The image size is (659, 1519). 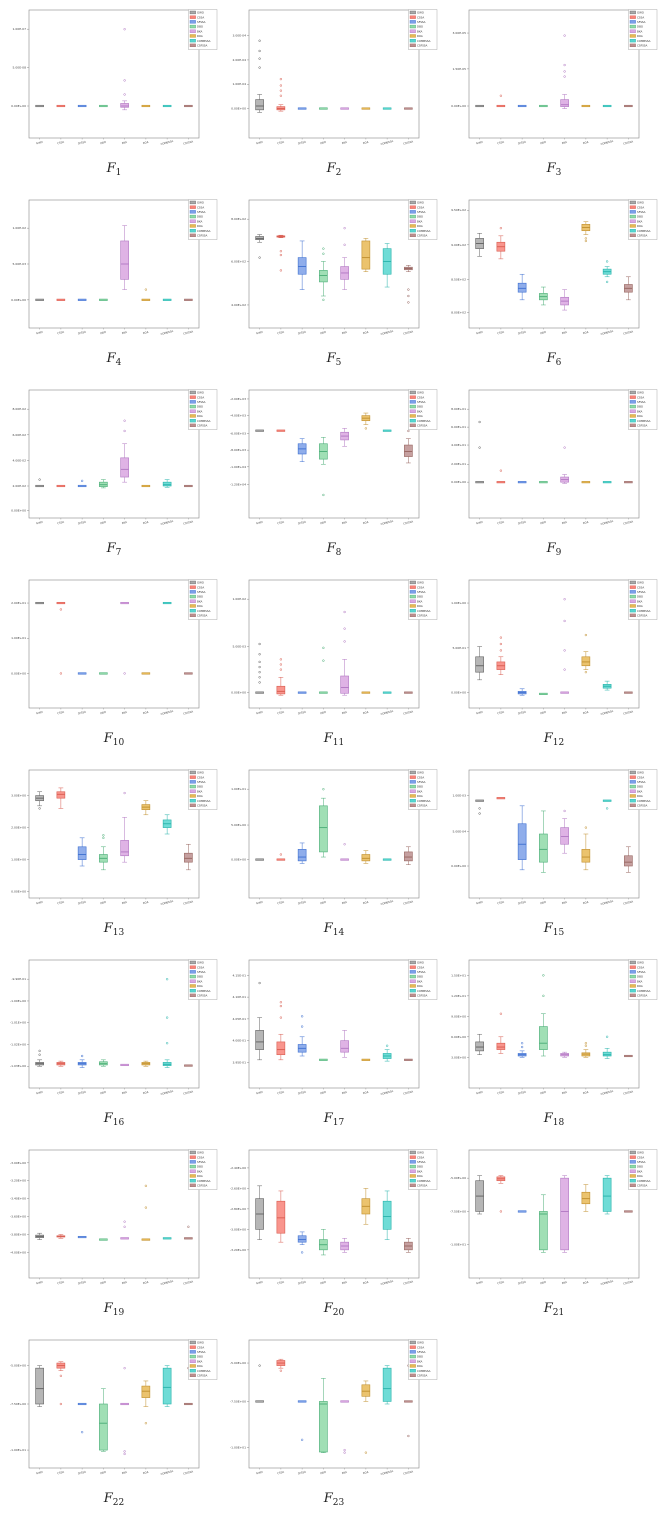 I want to click on y-tick-label: -3.00E+00, so click(x=18, y=1163).